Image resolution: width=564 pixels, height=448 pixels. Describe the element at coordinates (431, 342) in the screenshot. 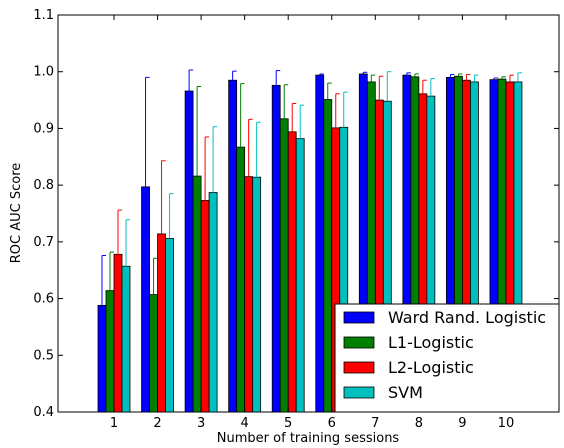

I see `legend-label: L1-Logistic` at that location.